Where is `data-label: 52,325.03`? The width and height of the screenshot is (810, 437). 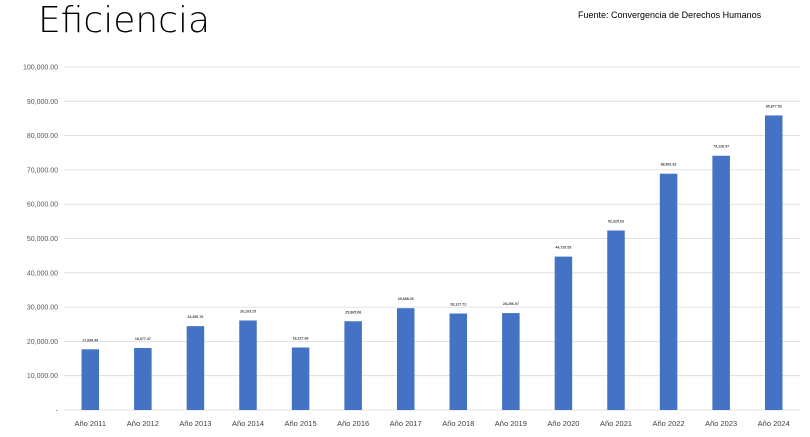
data-label: 52,325.03 is located at coordinates (616, 222).